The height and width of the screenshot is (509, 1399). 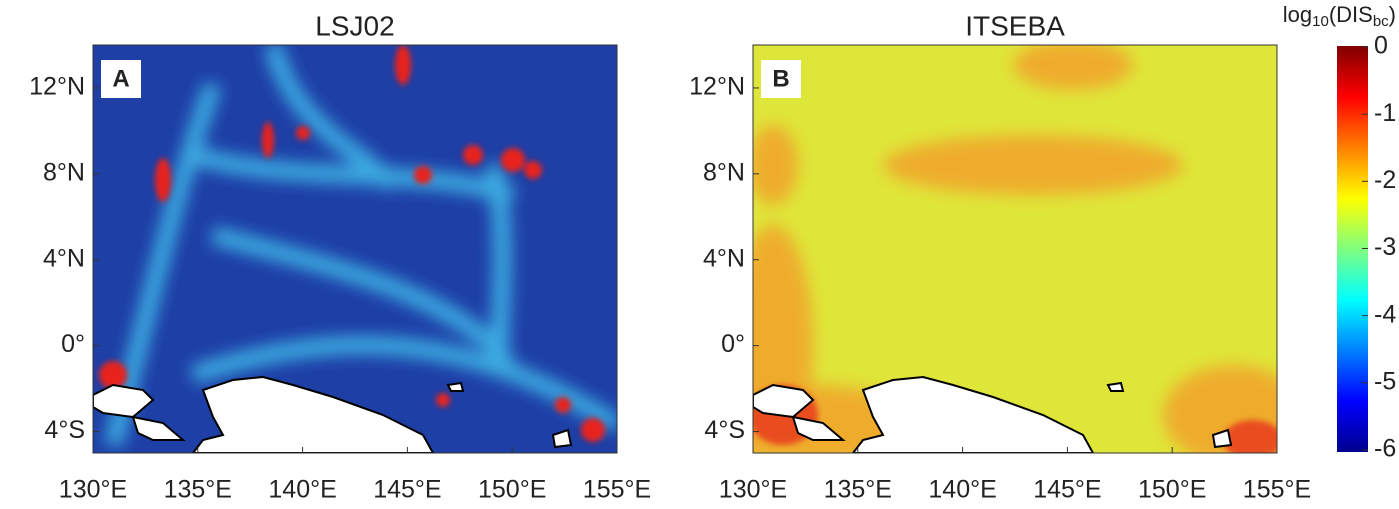 I want to click on colorbar-tick-label: -1, so click(x=1385, y=113).